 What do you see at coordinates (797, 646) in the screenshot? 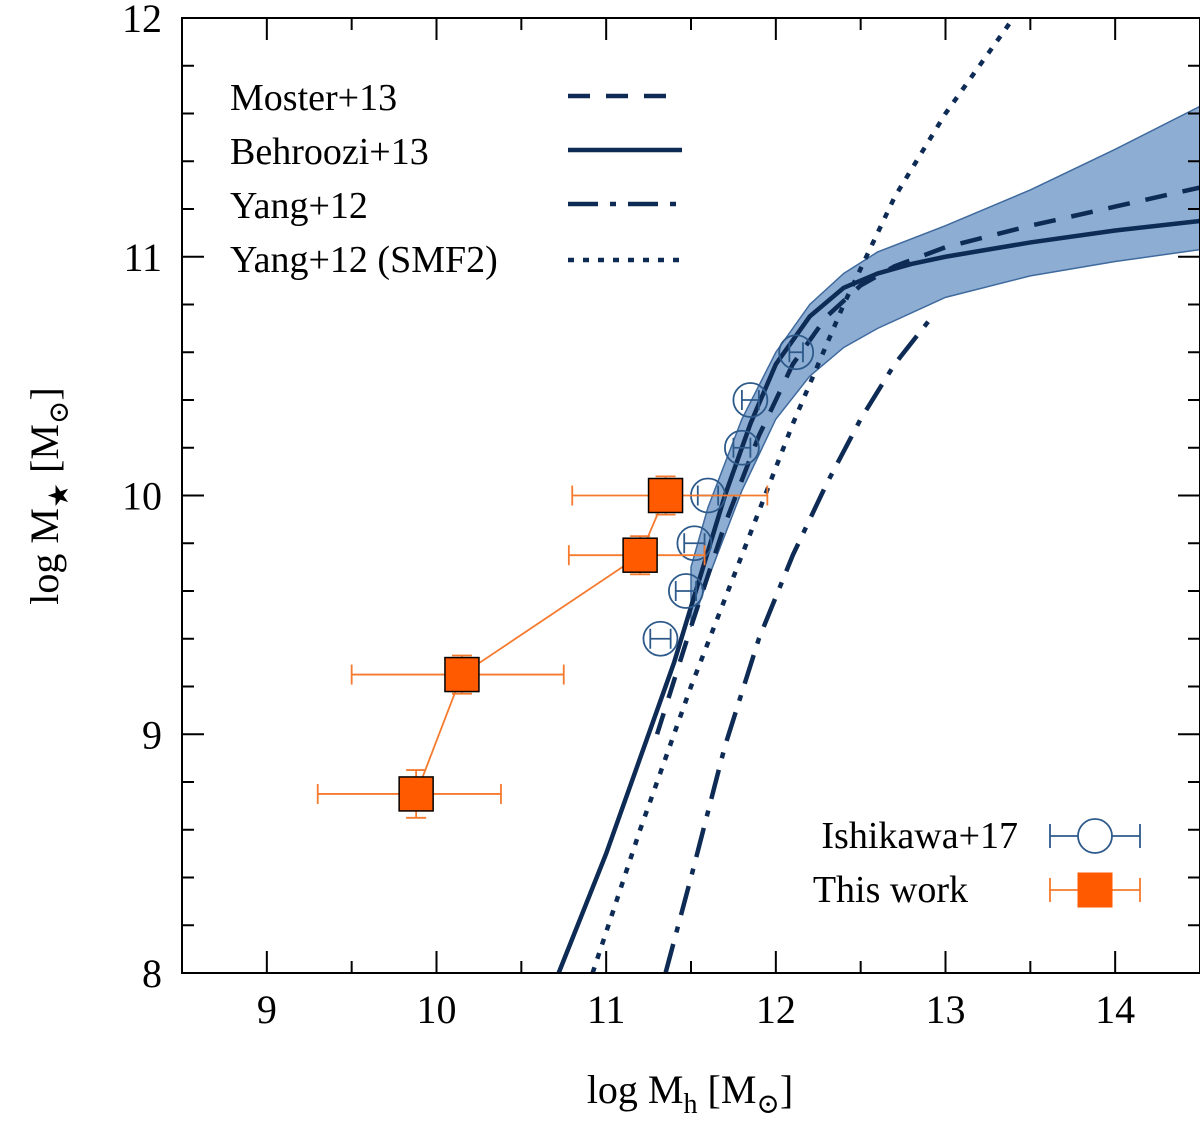
I see `yang-12-curve` at bounding box center [797, 646].